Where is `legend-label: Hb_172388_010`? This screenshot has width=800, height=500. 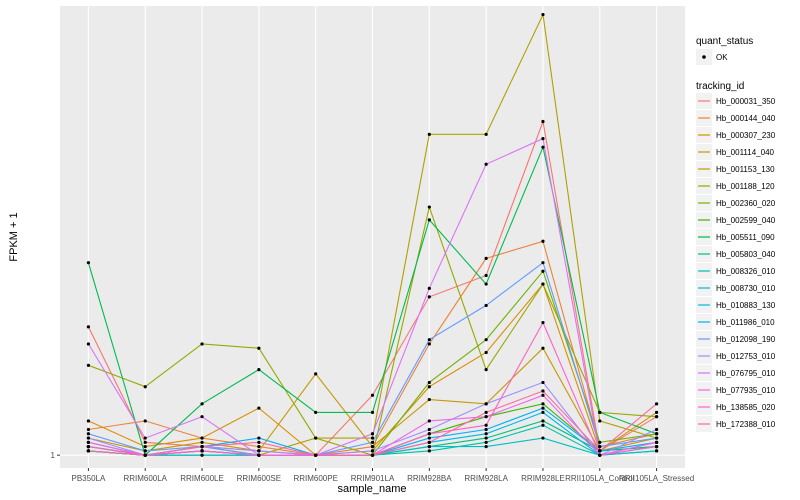 legend-label: Hb_172388_010 is located at coordinates (746, 424).